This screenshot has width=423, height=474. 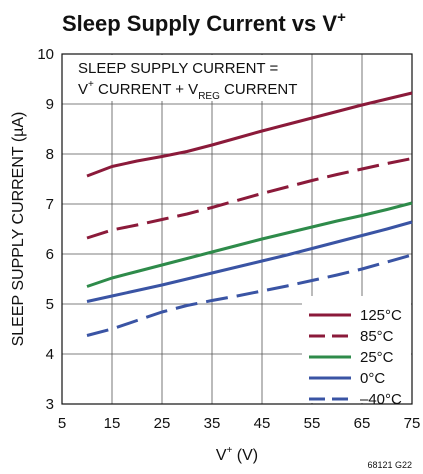 What do you see at coordinates (259, 89) in the screenshot?
I see `annotation-end: CURRENT` at bounding box center [259, 89].